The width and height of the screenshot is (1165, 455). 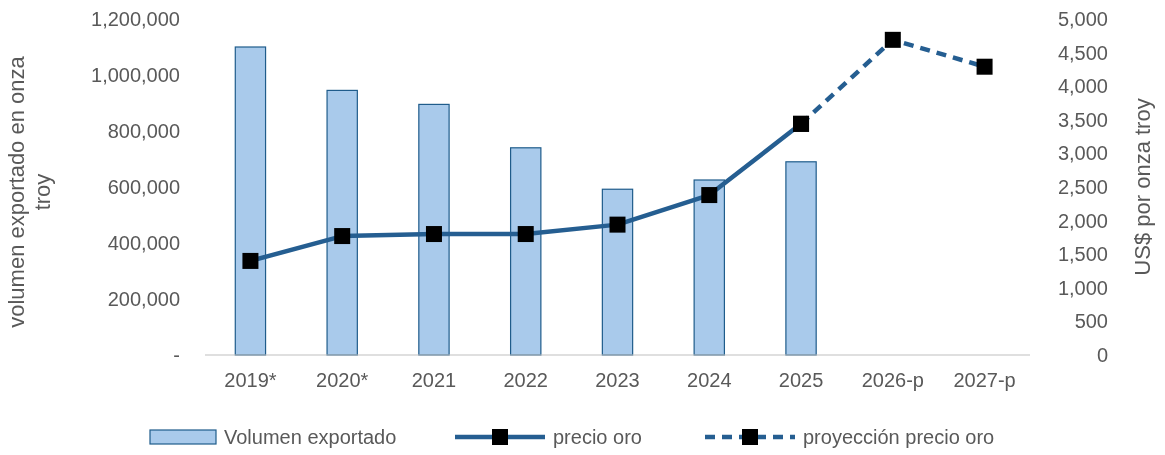 I want to click on y2-tick-label: 500, so click(x=1091, y=321).